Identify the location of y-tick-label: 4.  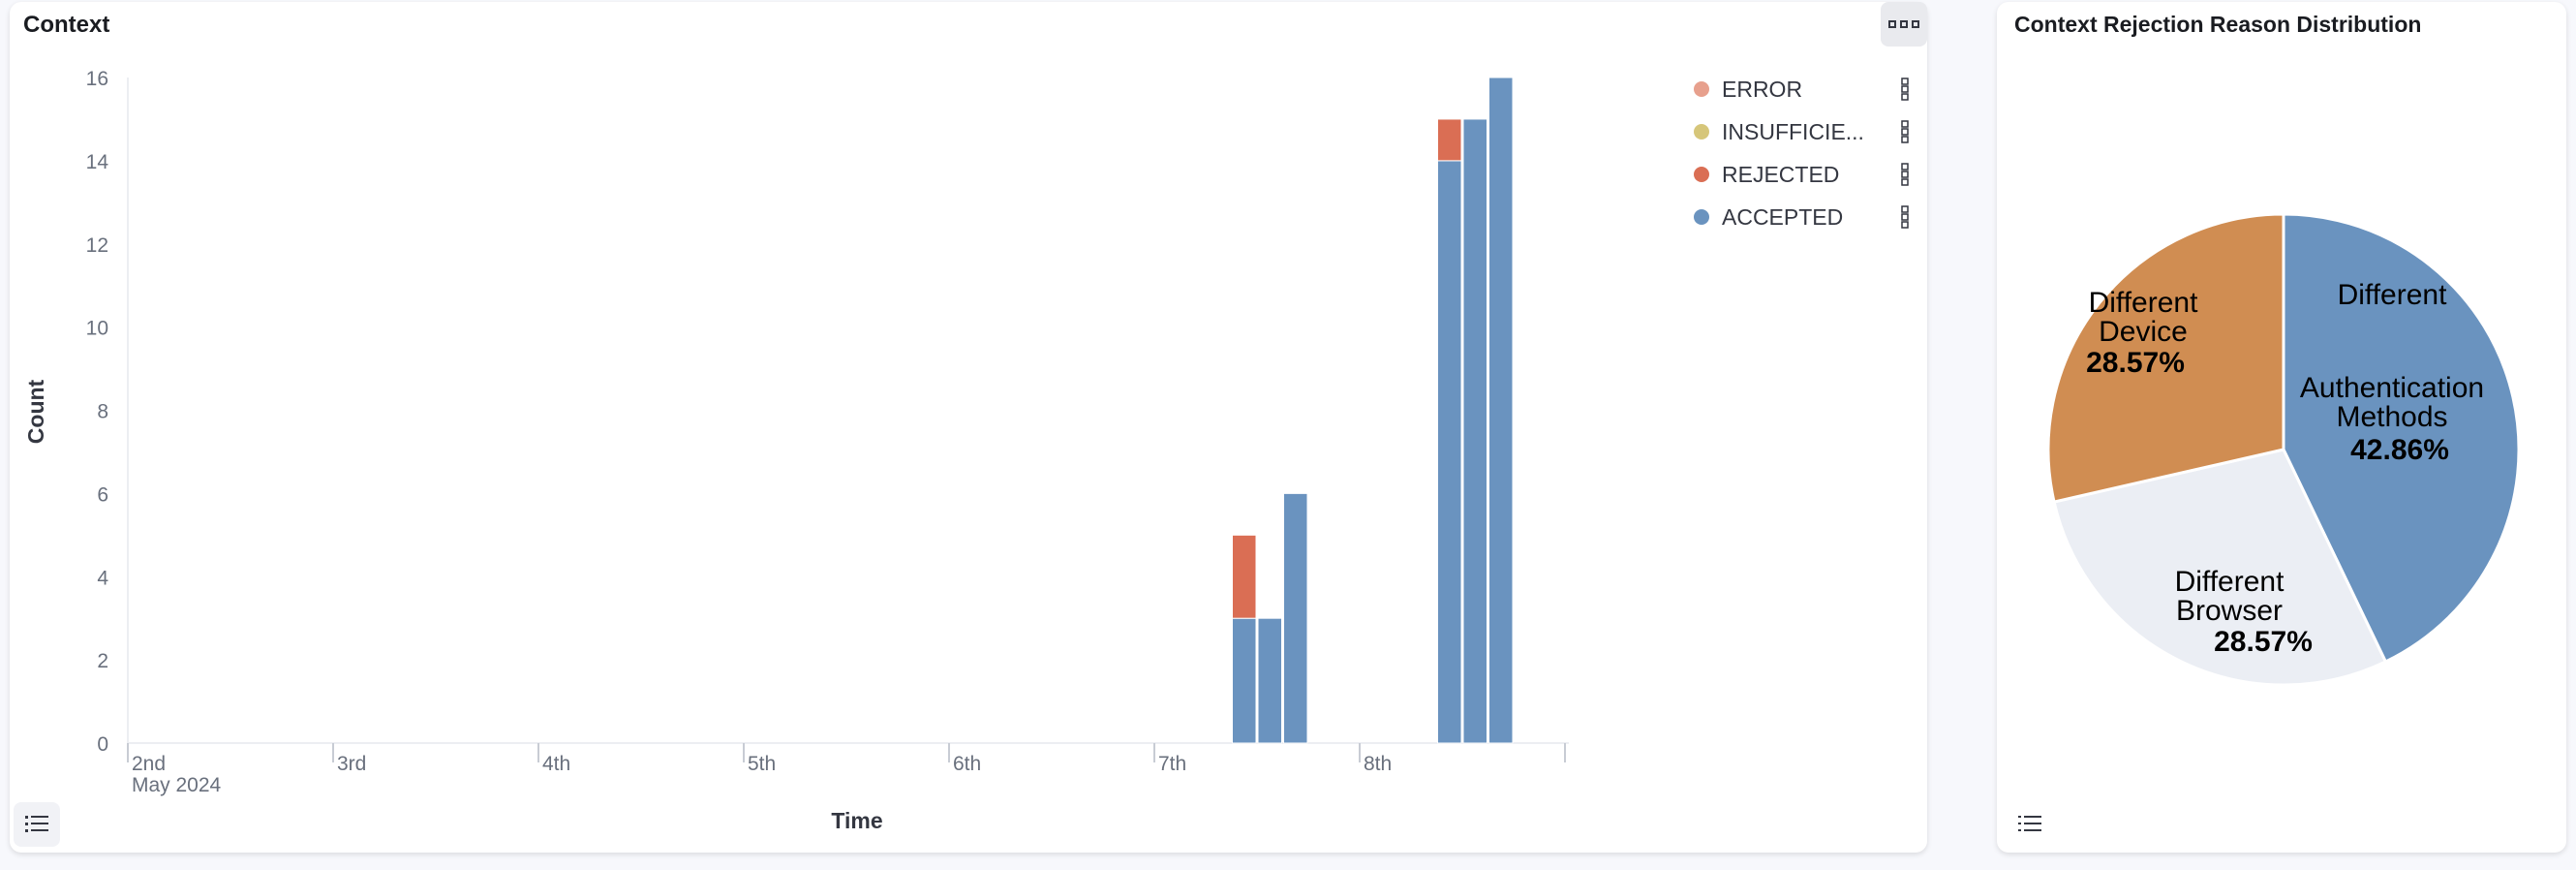
(102, 578).